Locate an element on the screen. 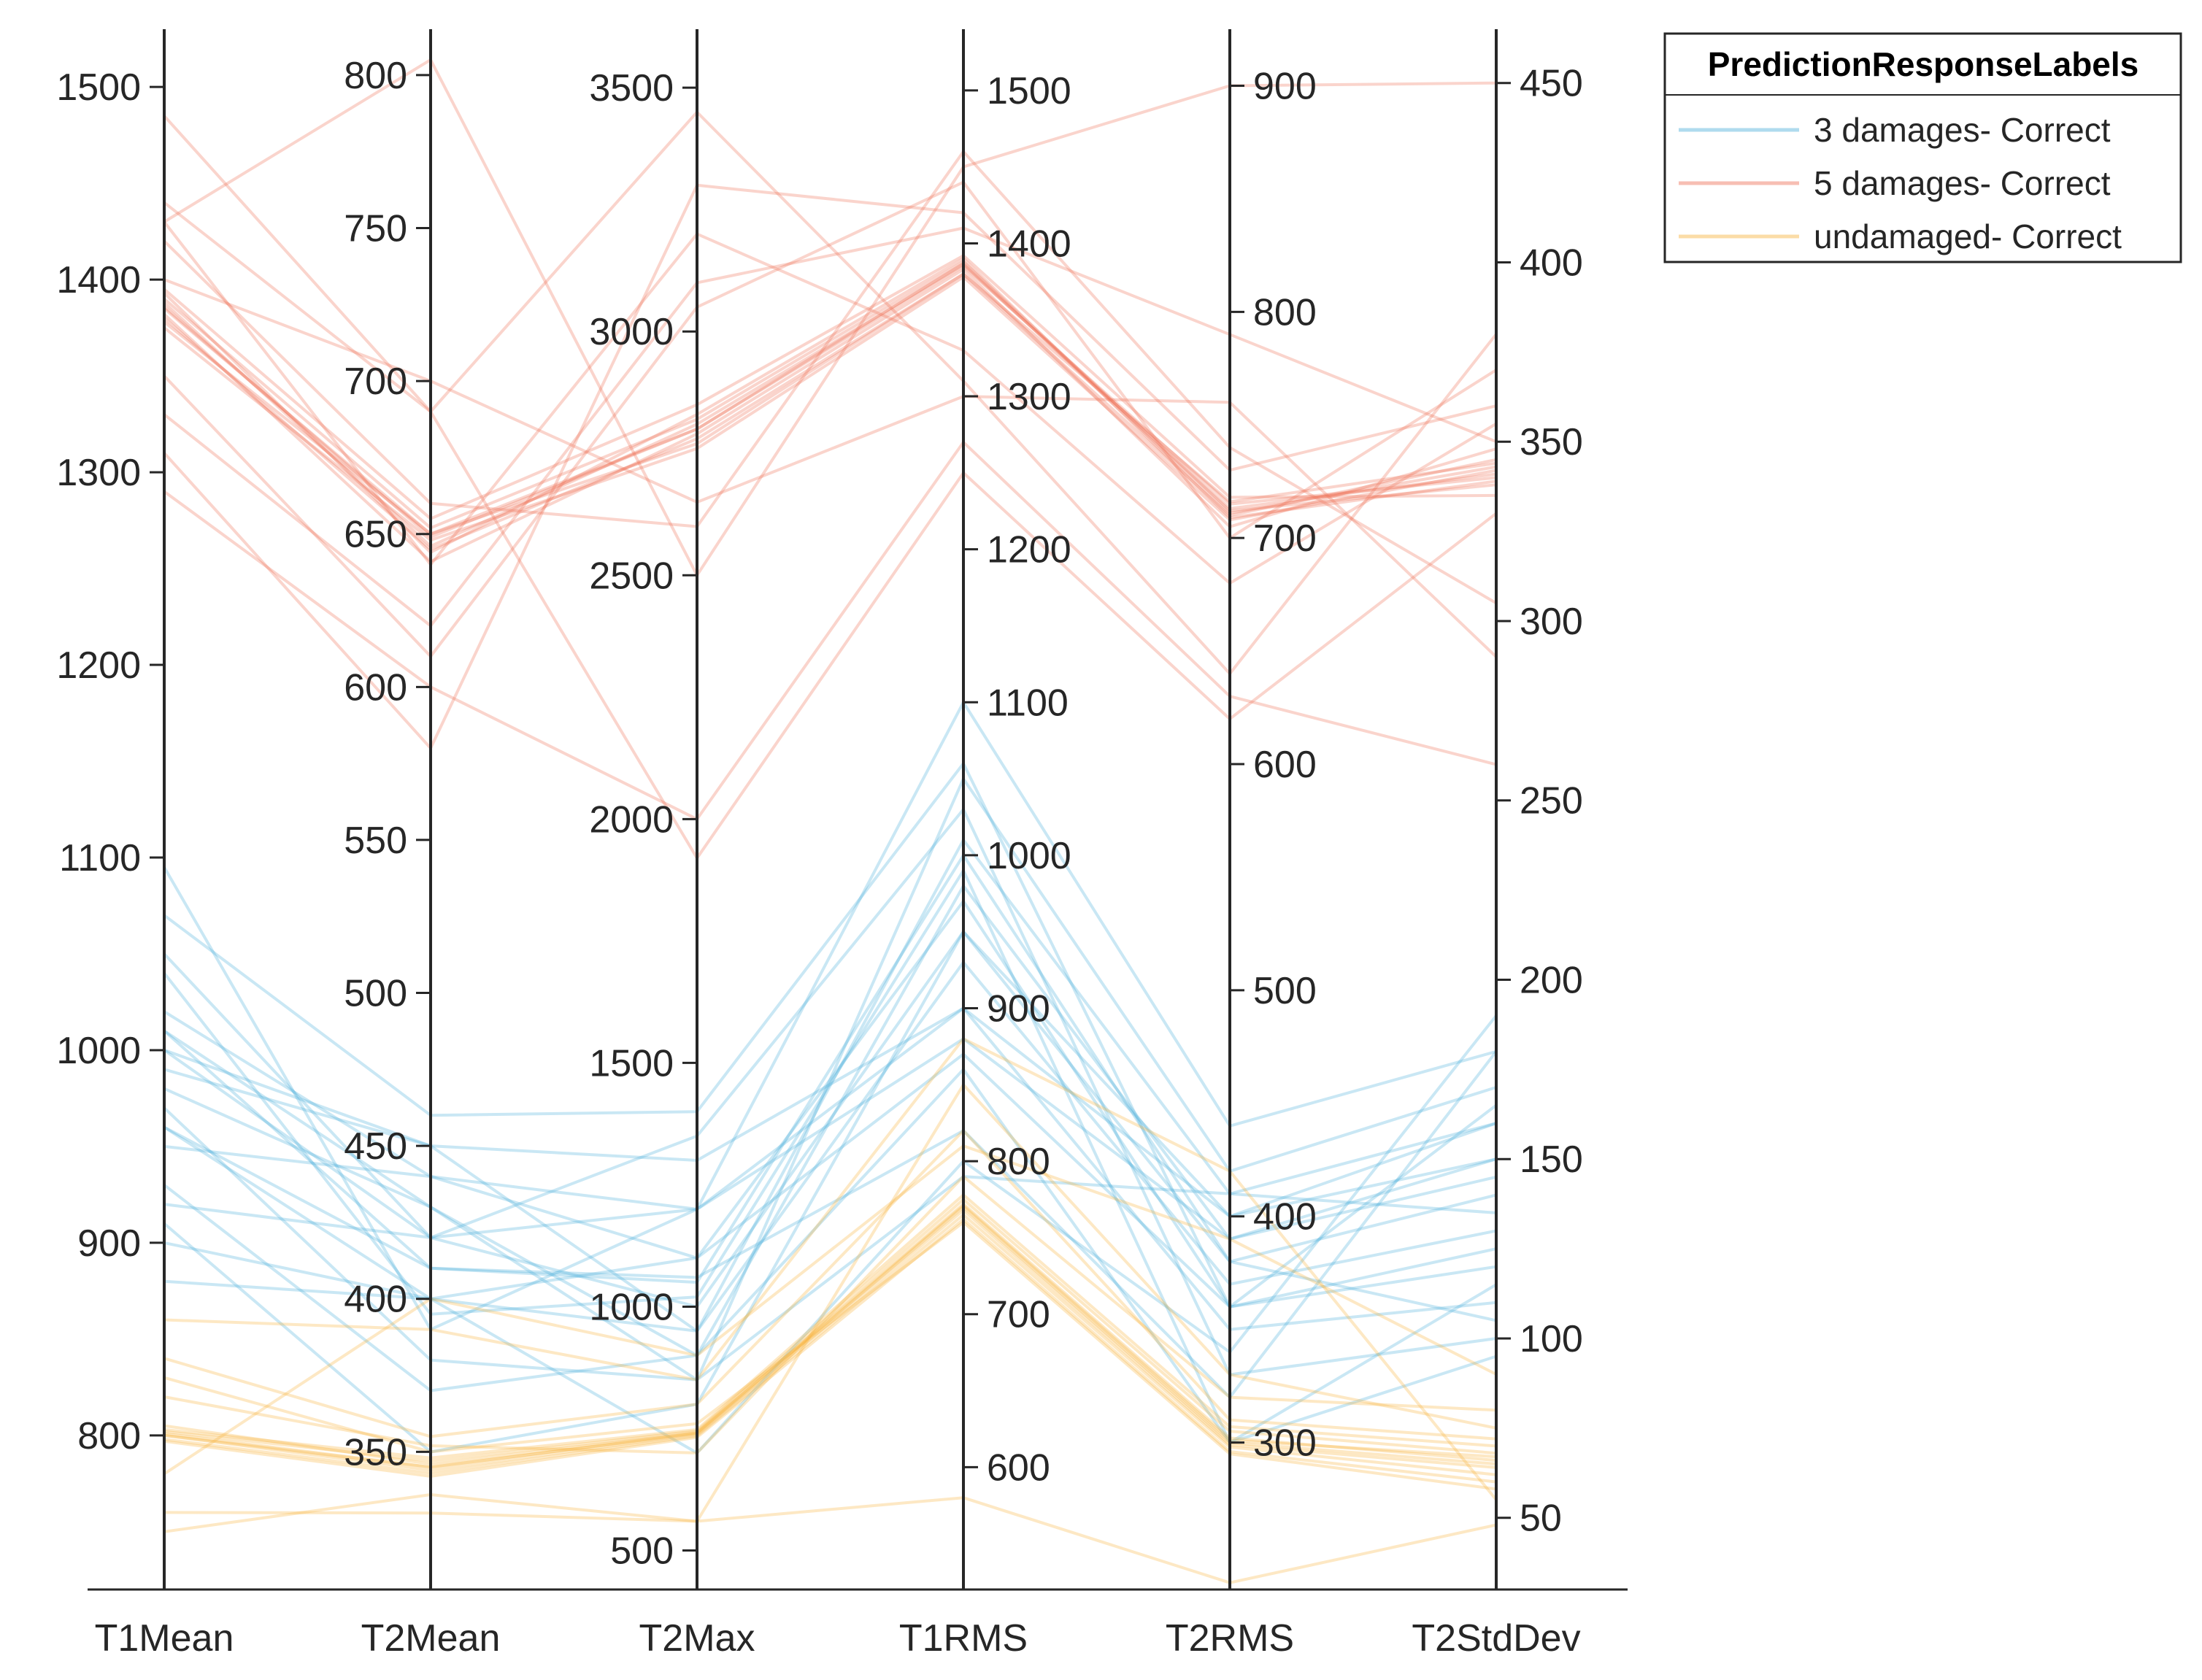 This screenshot has height=1680, width=2202. tick-label: 1200 is located at coordinates (99, 665).